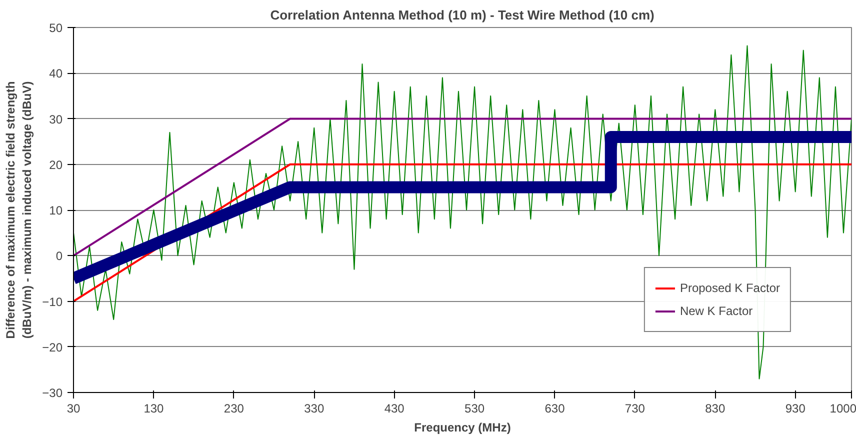 The width and height of the screenshot is (856, 437). I want to click on legend-label: New K Factor, so click(716, 311).